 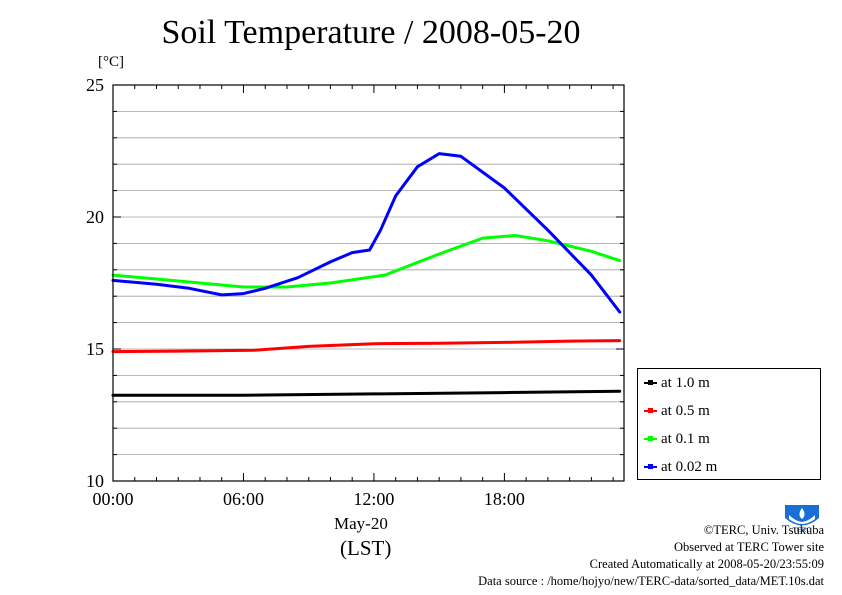 What do you see at coordinates (729, 467) in the screenshot?
I see `legend-item: at 0.02 m` at bounding box center [729, 467].